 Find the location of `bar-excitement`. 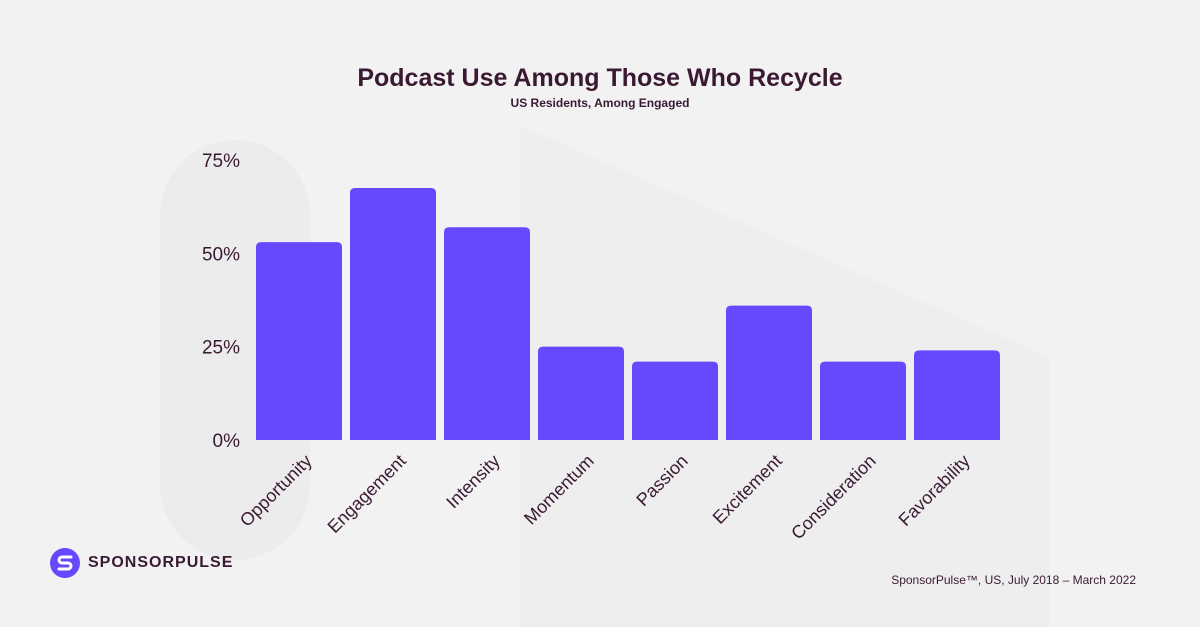

bar-excitement is located at coordinates (769, 372).